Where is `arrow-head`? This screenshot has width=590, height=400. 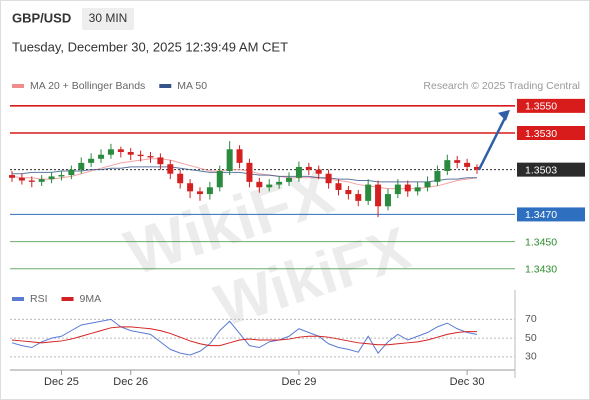
arrow-head is located at coordinates (504, 115).